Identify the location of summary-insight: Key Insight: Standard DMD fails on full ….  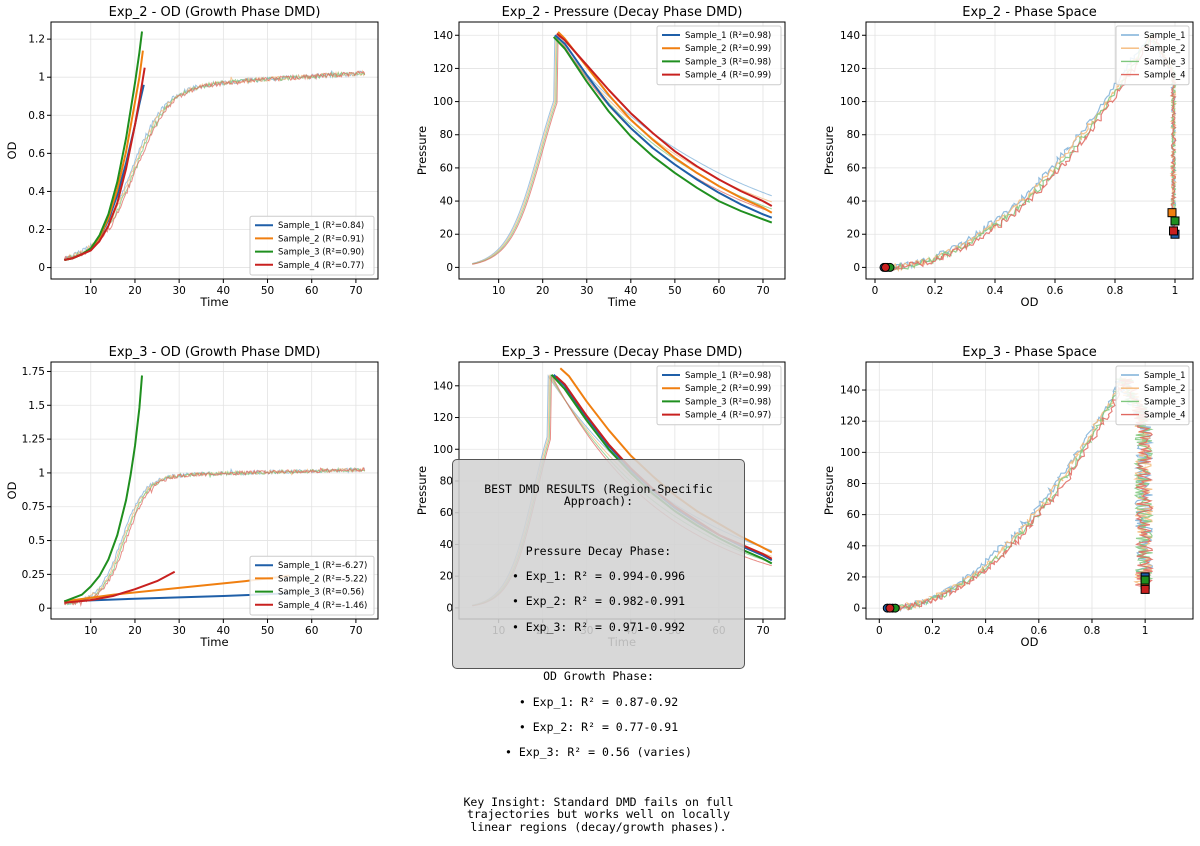
(598, 814).